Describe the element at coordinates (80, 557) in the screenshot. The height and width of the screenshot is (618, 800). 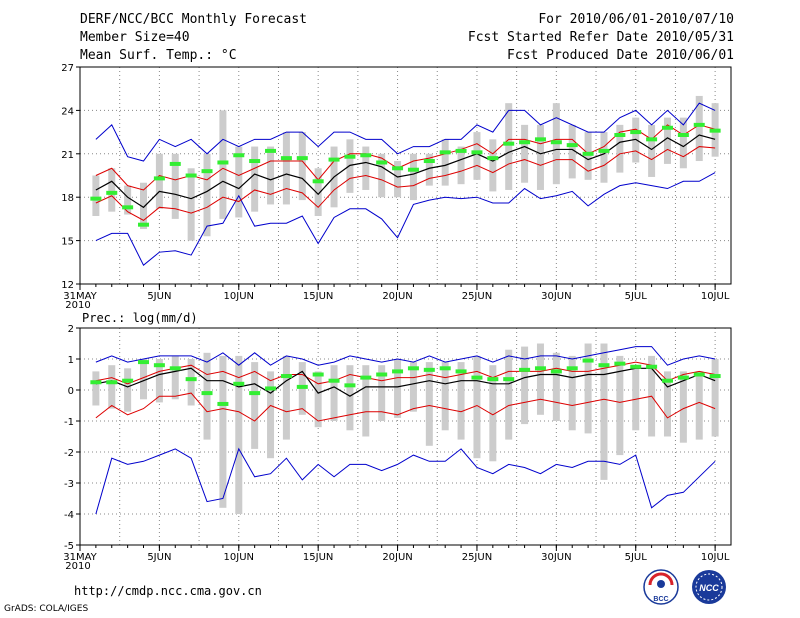
I see `prec-xtick-label: 31MAY` at that location.